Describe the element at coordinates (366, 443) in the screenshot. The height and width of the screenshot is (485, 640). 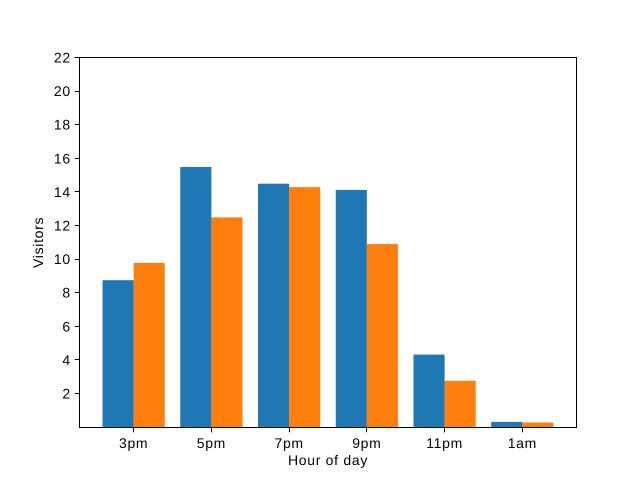
I see `svg-text: 9pm` at that location.